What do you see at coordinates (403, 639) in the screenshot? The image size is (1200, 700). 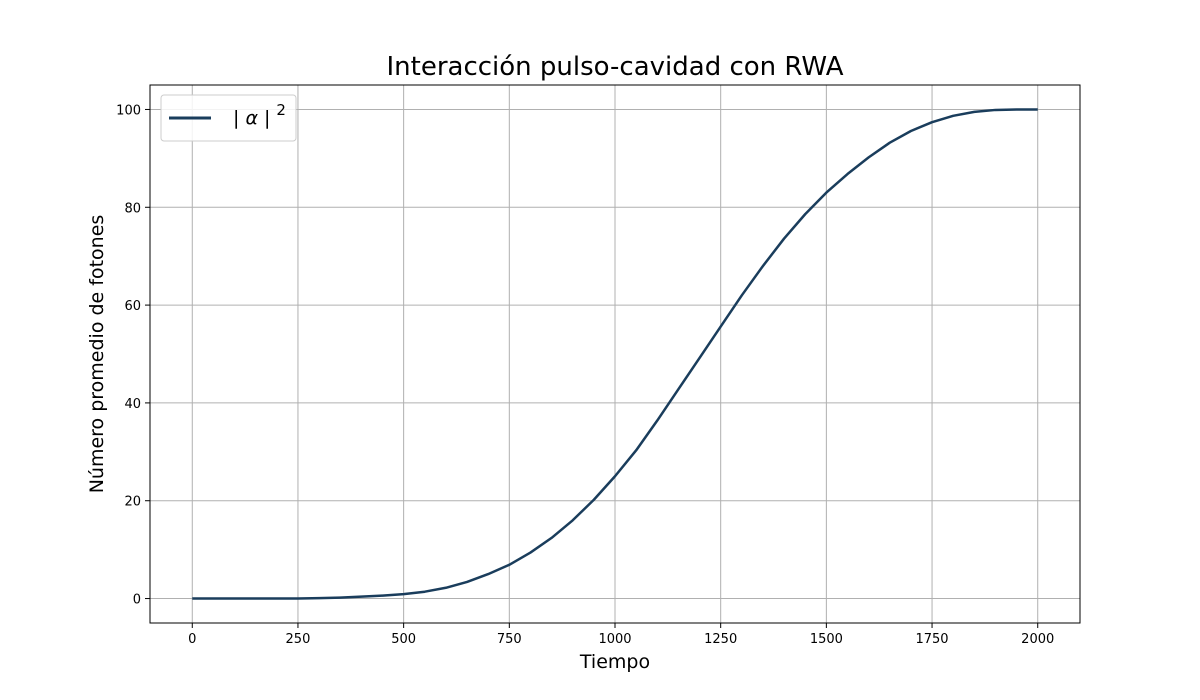 I see `x-tick-label: 500` at bounding box center [403, 639].